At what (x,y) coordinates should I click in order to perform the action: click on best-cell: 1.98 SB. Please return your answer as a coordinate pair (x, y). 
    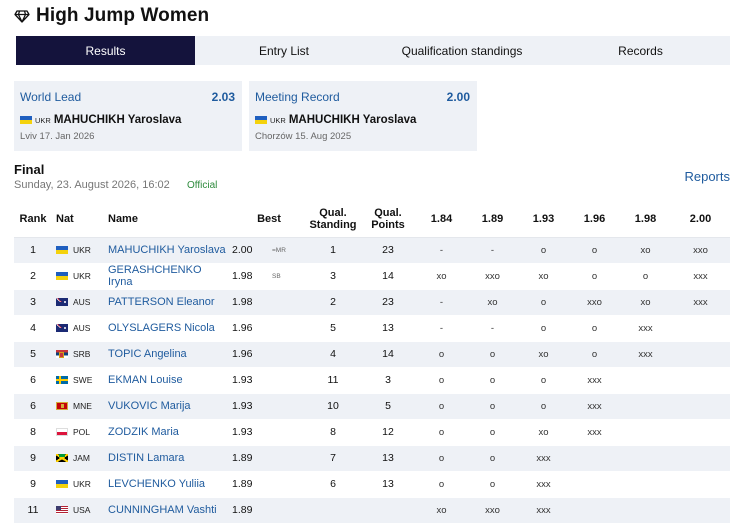
    Looking at the image, I should click on (266, 276).